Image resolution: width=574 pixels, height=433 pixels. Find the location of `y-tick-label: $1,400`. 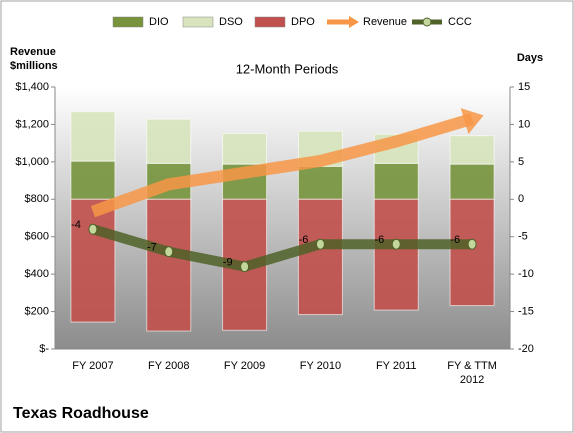

y-tick-label: $1,400 is located at coordinates (32, 87).